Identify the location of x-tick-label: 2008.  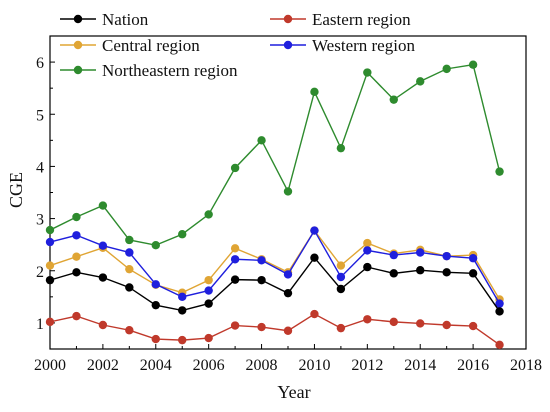
(262, 365).